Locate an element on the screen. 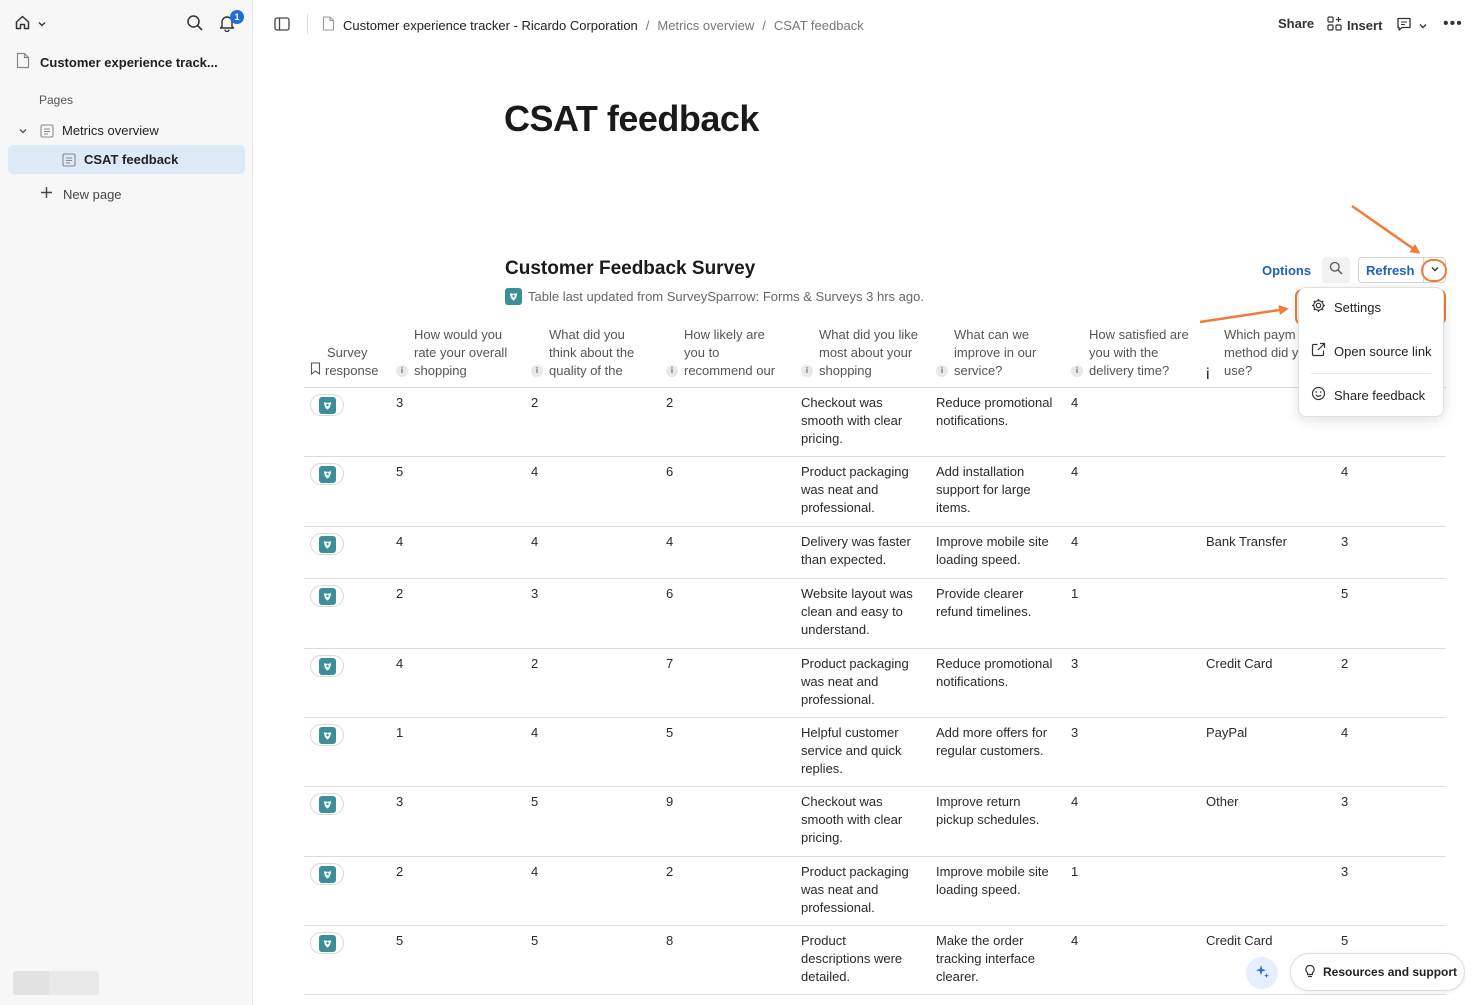 The width and height of the screenshot is (1479, 1005). table-cell-c8: 4 is located at coordinates (1345, 732).